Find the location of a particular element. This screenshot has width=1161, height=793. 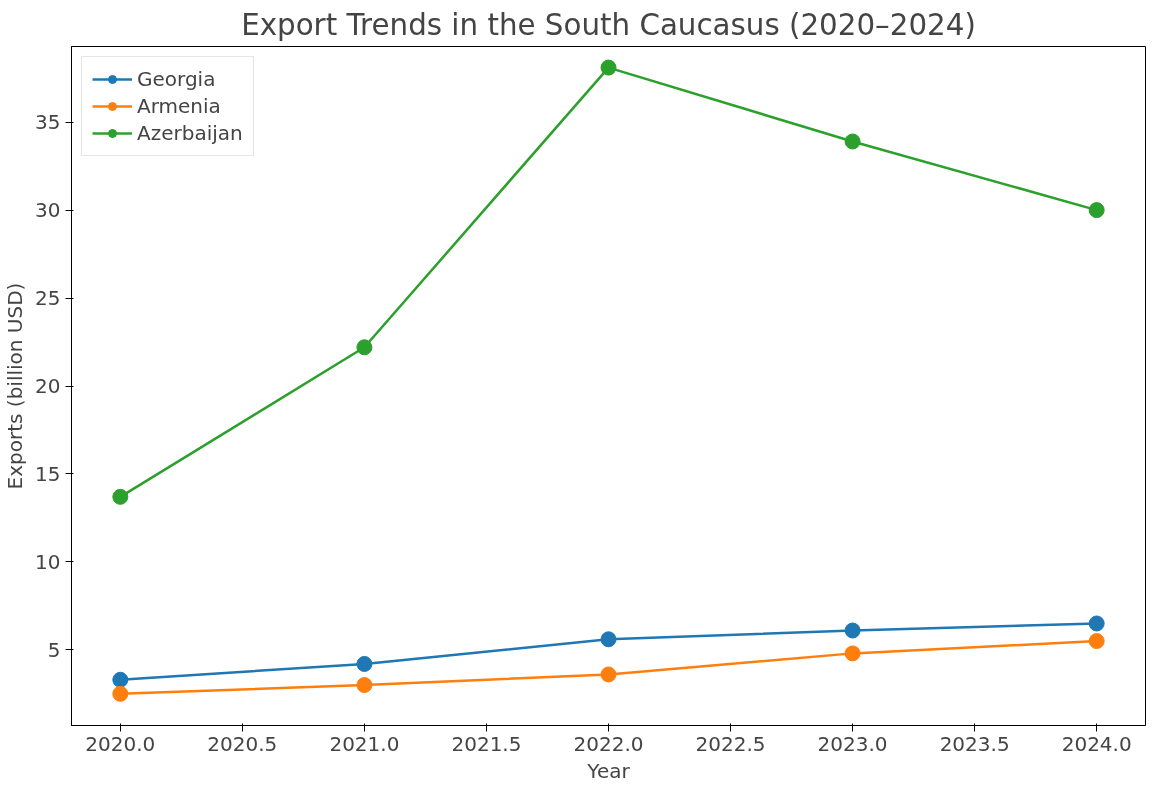

x-tick-label: 2021.0 is located at coordinates (364, 743).